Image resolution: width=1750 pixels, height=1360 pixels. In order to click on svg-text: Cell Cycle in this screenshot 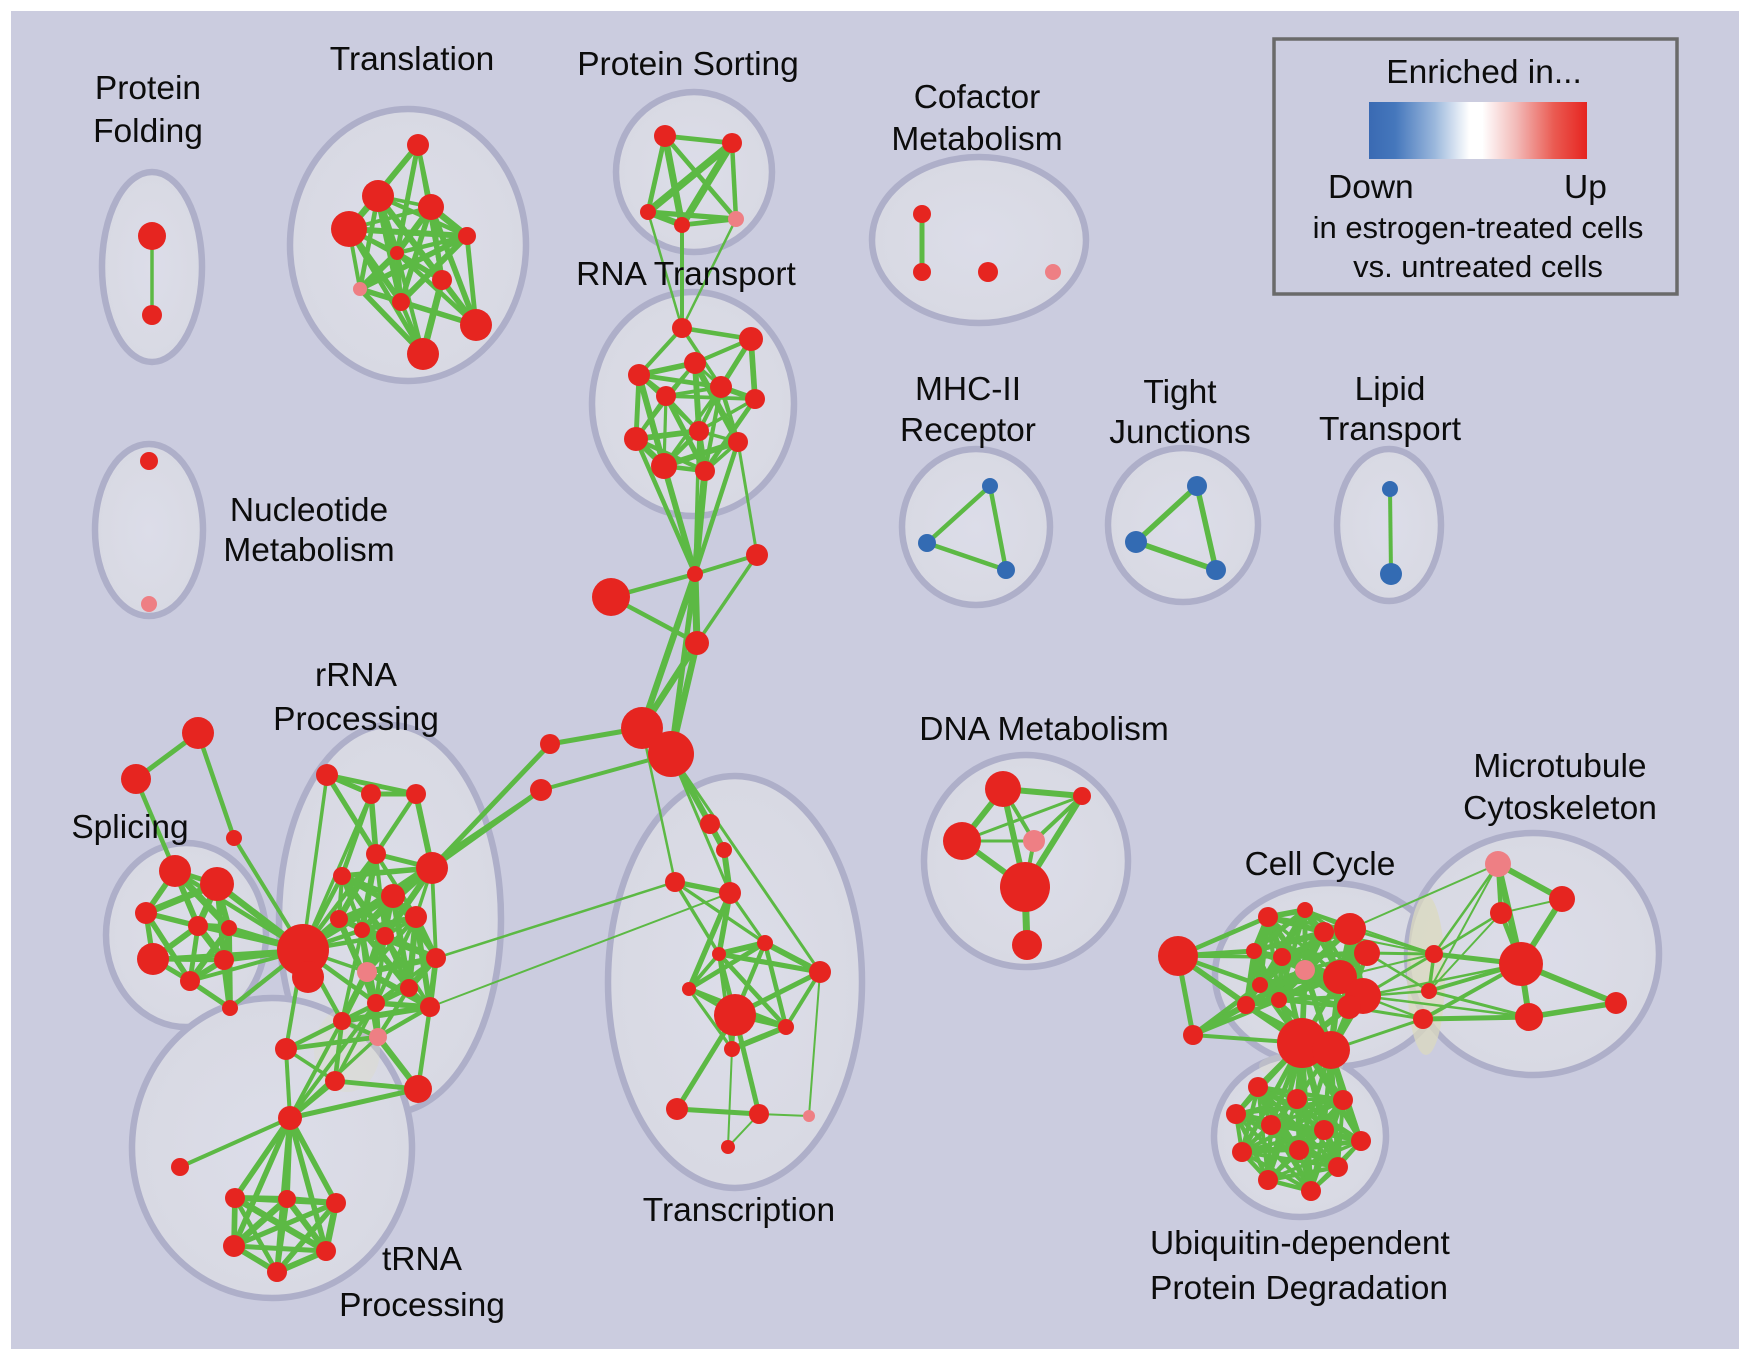, I will do `click(1320, 864)`.